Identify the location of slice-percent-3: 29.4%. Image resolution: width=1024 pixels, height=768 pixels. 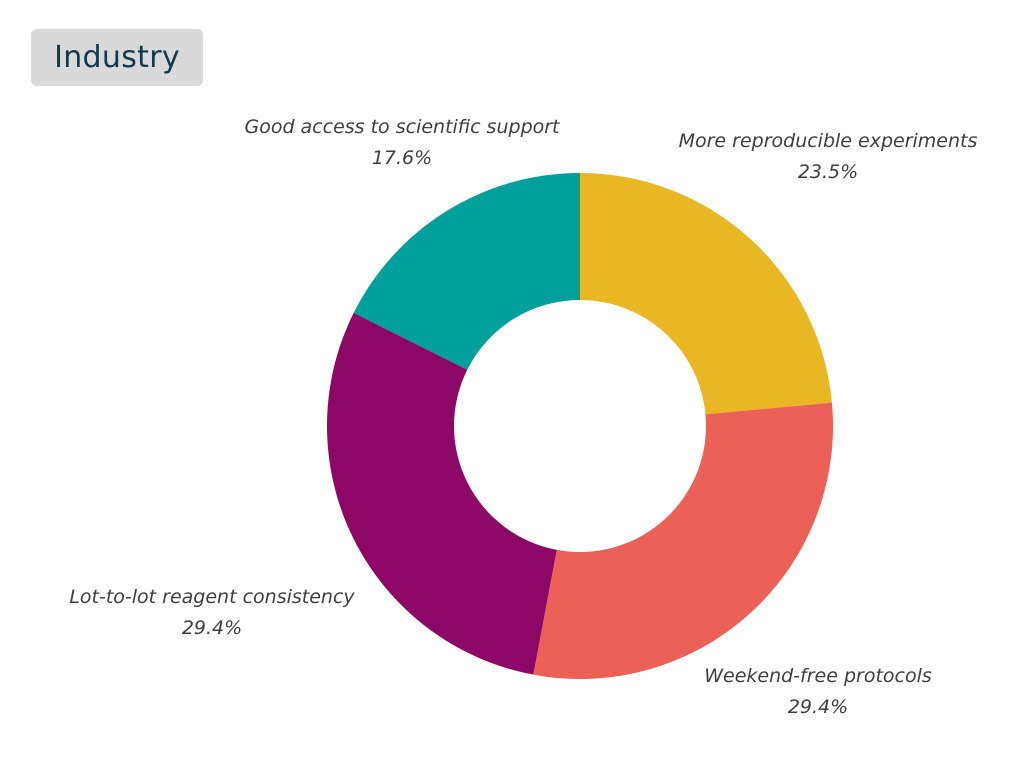
(212, 628).